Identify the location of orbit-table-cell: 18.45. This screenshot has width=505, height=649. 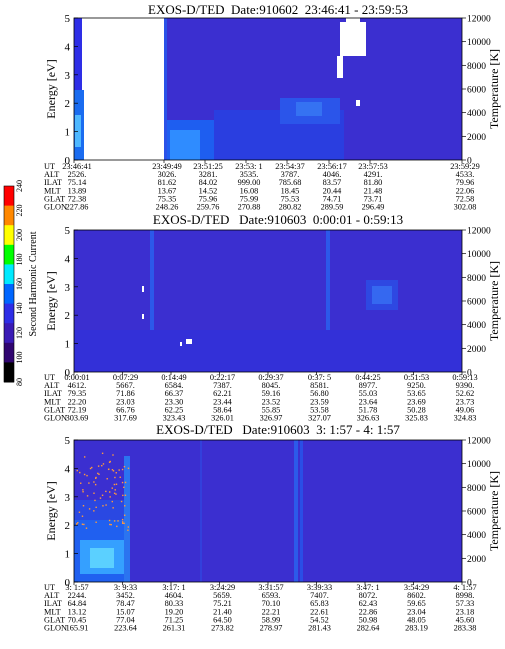
(290, 190).